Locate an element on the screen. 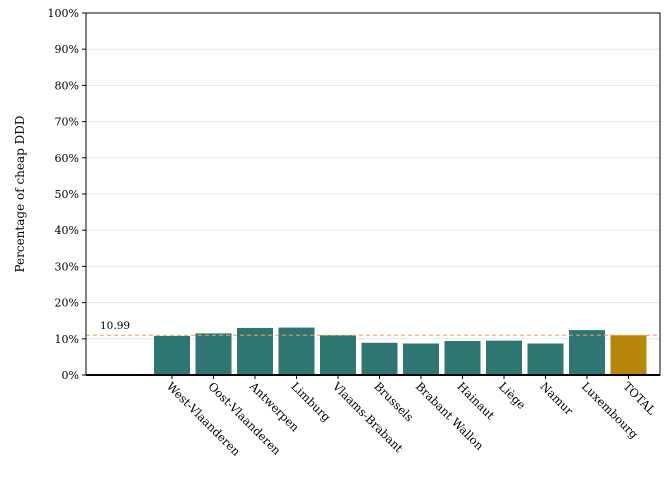 This screenshot has height=480, width=672. y-tick-label: 40% is located at coordinates (67, 230).